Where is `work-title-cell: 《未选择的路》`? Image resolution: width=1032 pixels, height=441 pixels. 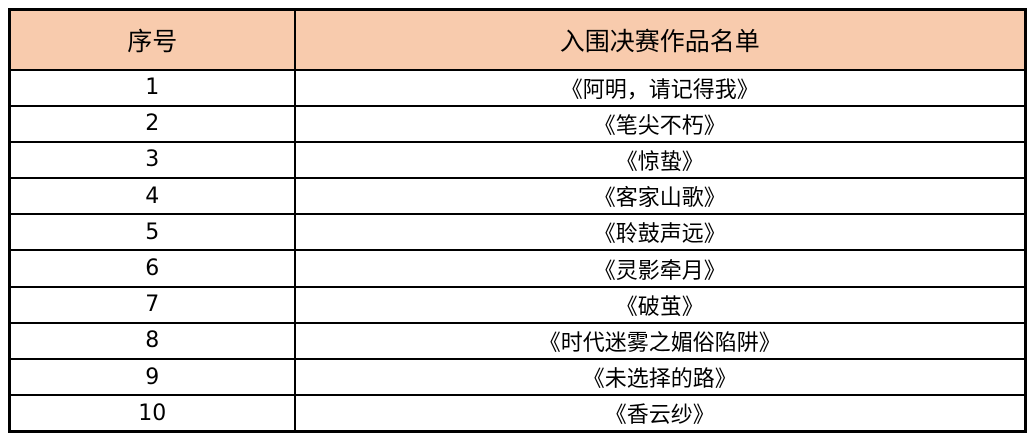 work-title-cell: 《未选择的路》 is located at coordinates (660, 377).